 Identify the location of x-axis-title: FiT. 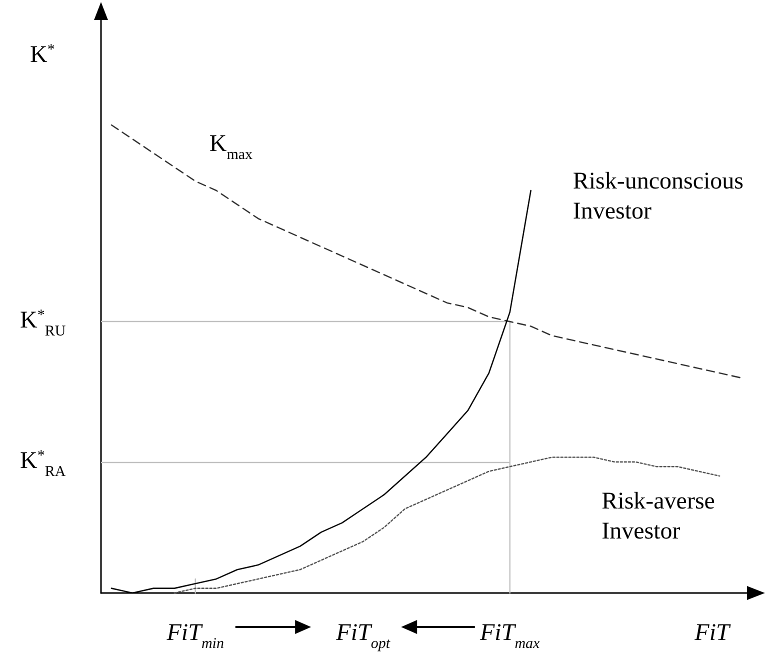
(712, 633).